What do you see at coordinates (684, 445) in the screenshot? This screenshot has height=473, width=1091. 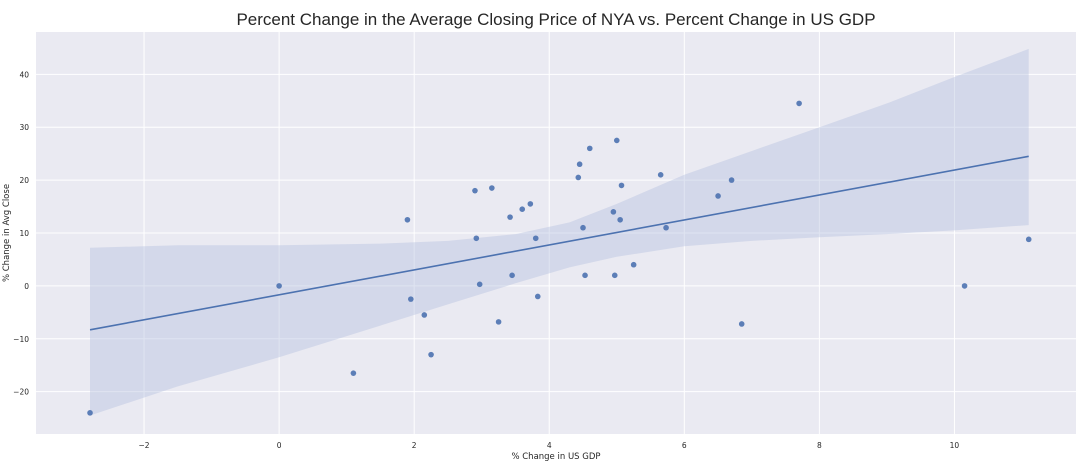 I see `x-tick-label: 6` at bounding box center [684, 445].